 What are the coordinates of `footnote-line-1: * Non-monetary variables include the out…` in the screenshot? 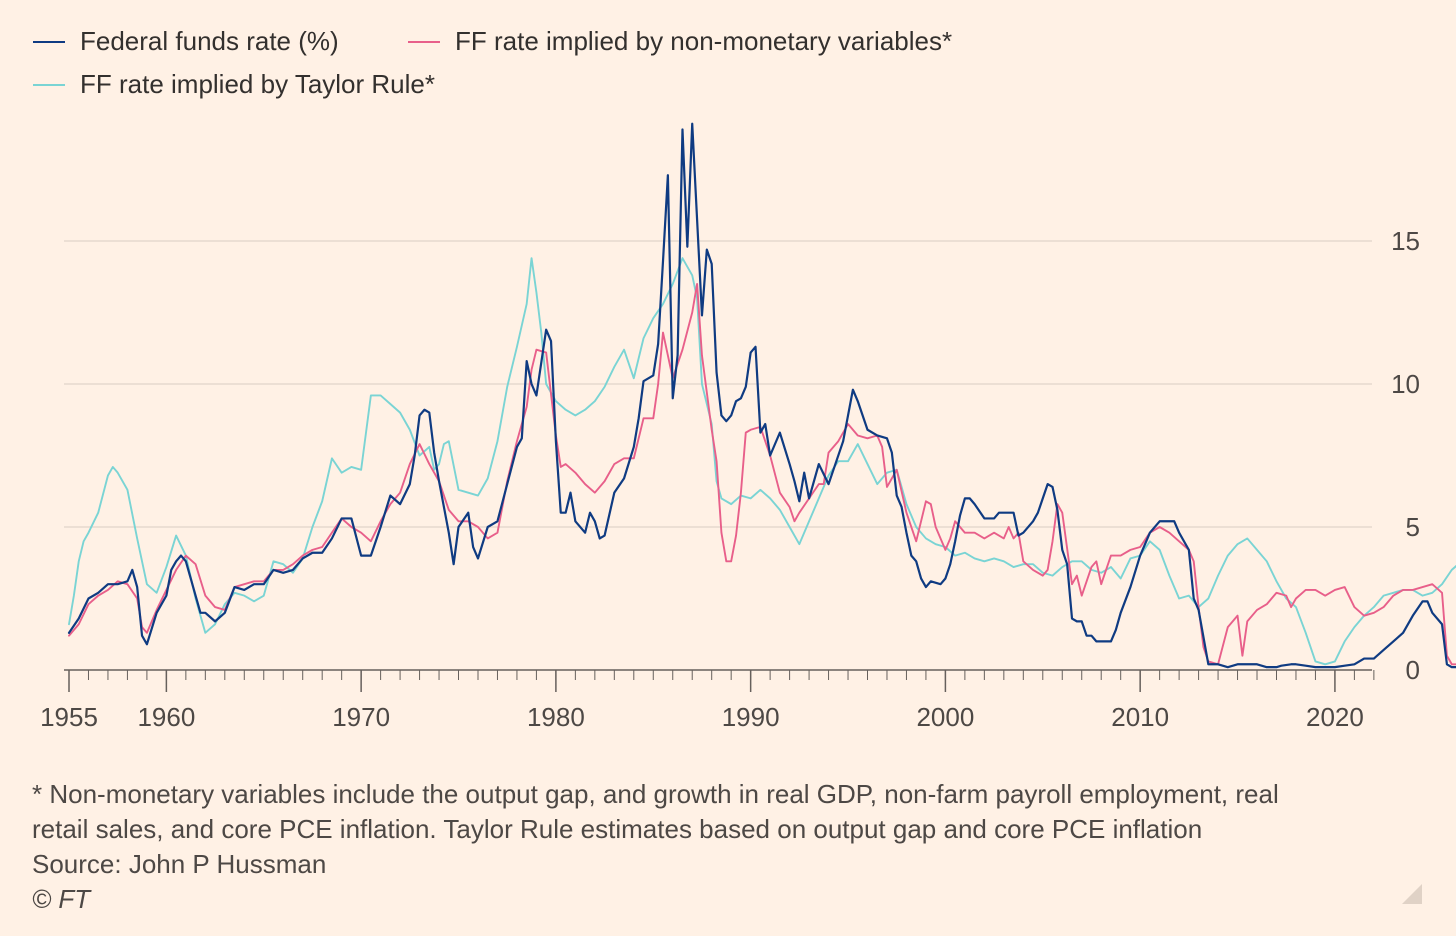 It's located at (655, 794).